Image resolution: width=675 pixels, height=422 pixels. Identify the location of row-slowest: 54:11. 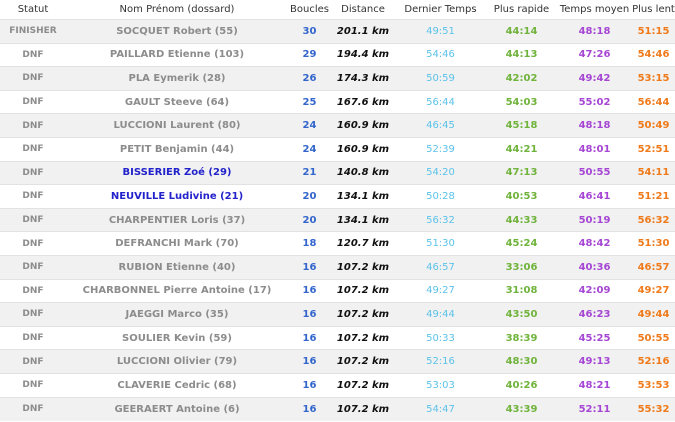
(653, 172).